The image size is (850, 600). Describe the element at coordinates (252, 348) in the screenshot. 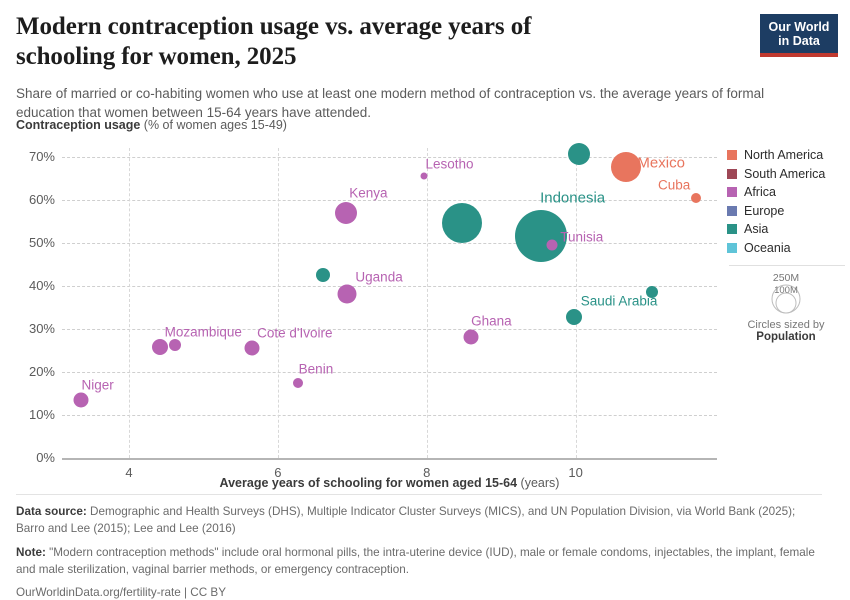

I see `data-point-cote-d-ivoire` at that location.